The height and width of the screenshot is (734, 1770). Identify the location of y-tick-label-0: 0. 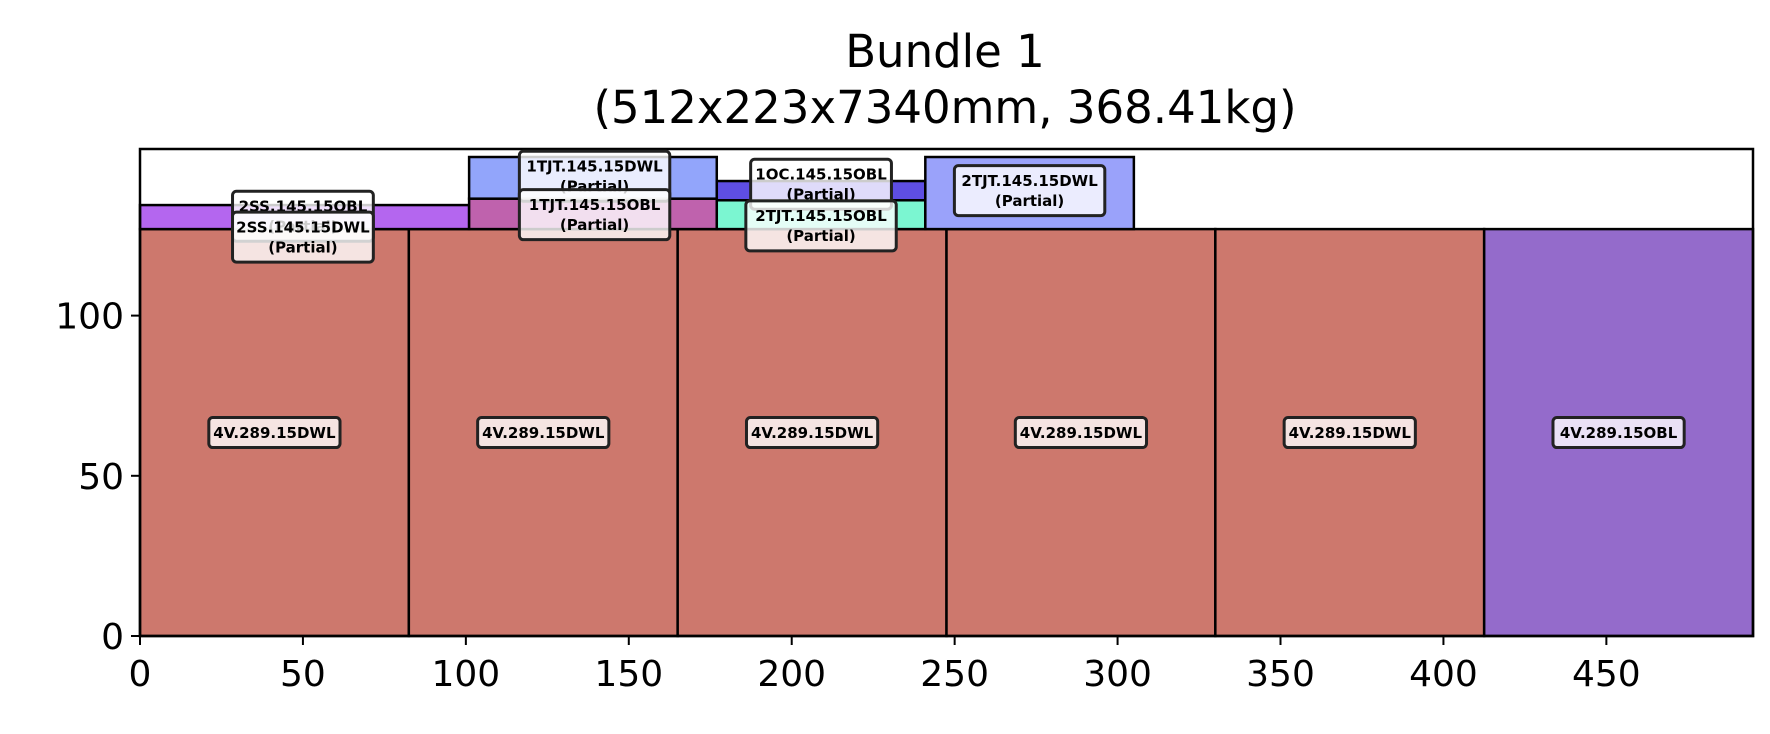
(112, 637).